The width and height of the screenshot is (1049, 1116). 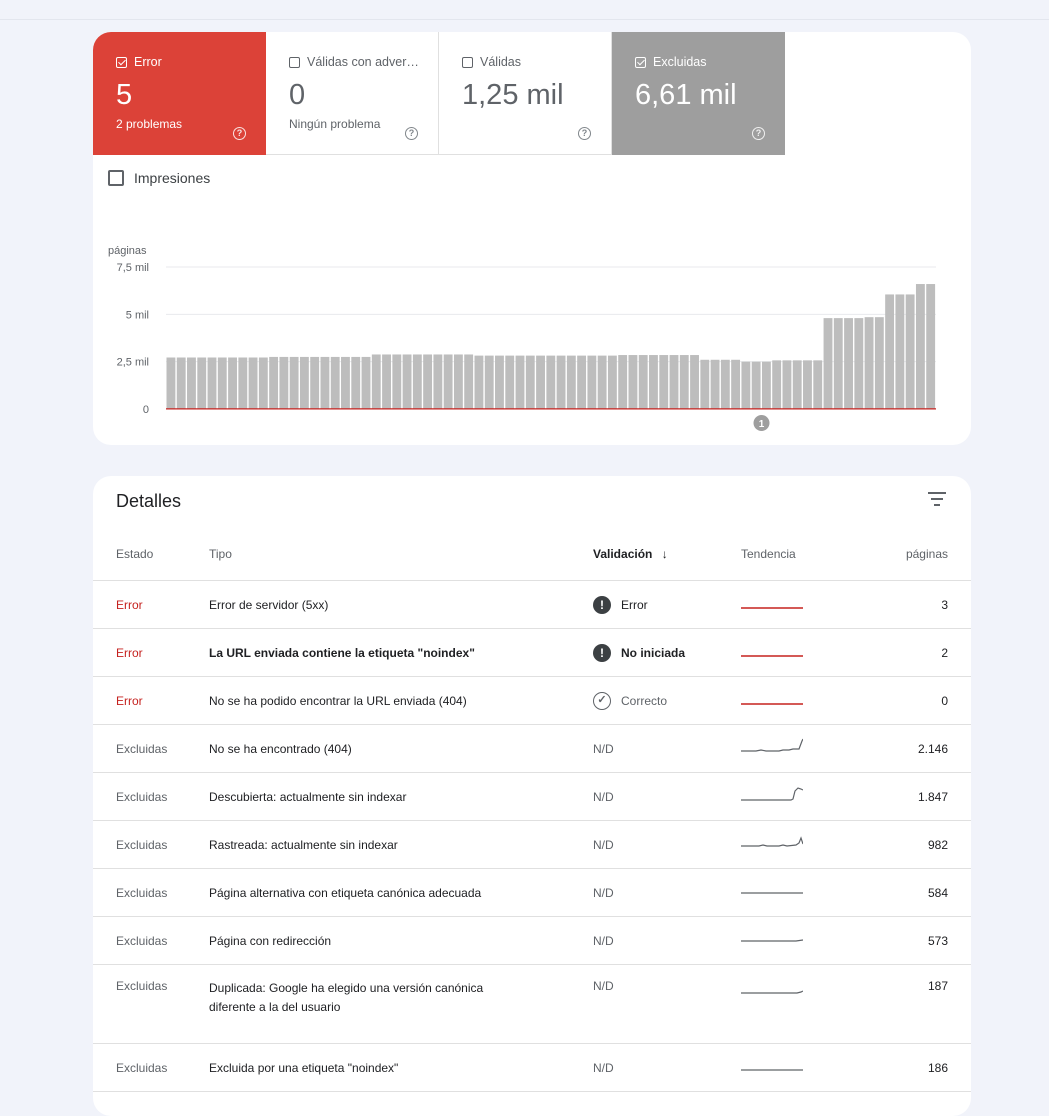 What do you see at coordinates (151, 554) in the screenshot?
I see `header-estado: Estado` at bounding box center [151, 554].